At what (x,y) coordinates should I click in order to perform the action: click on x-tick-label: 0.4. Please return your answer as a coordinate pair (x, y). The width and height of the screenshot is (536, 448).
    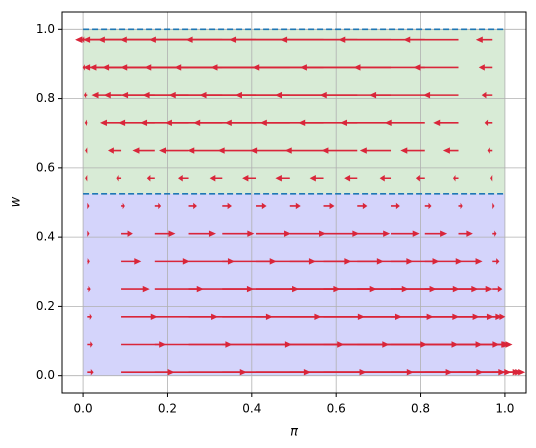
    Looking at the image, I should click on (251, 409).